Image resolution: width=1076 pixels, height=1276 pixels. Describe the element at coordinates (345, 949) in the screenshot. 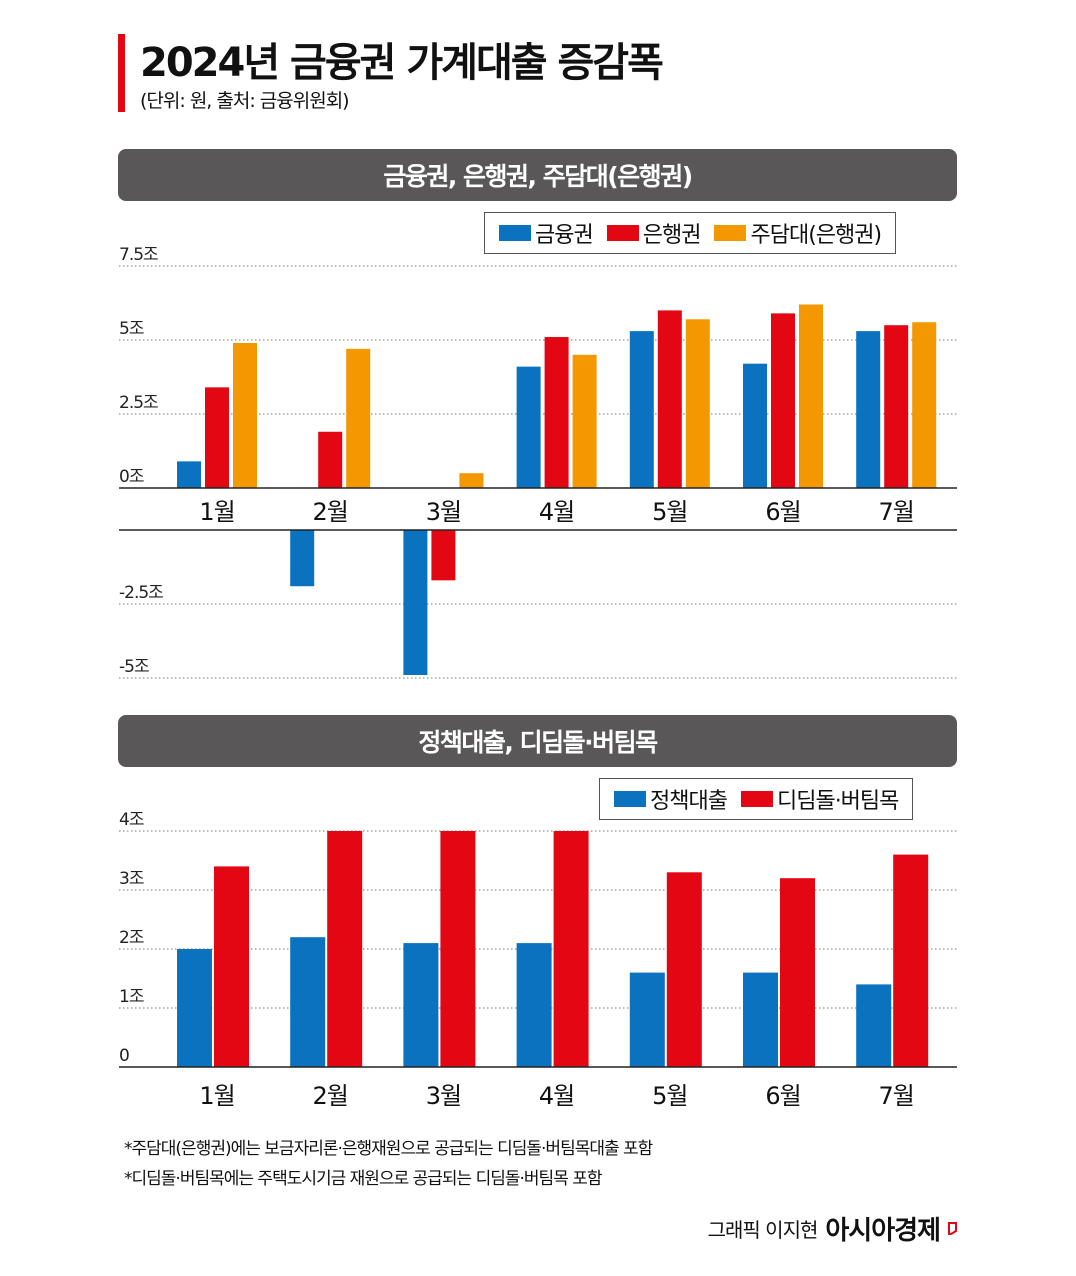

I see `bar-디딤돌·버팀목-2월` at that location.